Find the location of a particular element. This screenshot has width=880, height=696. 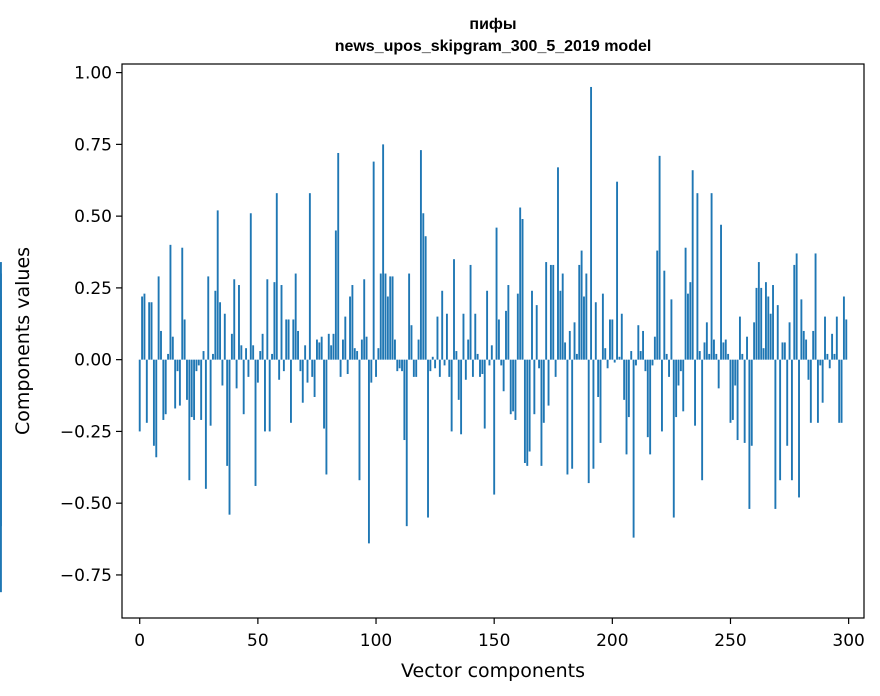

y-tick-label: 0.75 is located at coordinates (93, 145).